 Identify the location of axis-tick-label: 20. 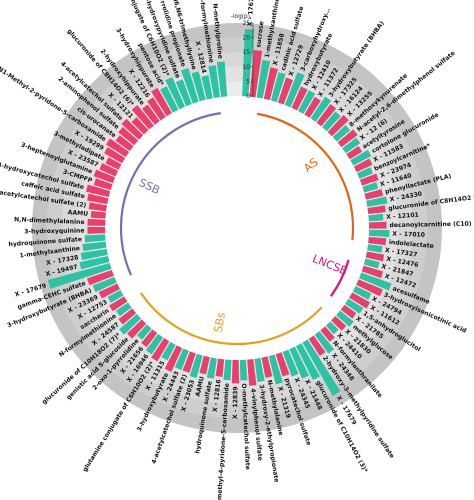
(247, 39).